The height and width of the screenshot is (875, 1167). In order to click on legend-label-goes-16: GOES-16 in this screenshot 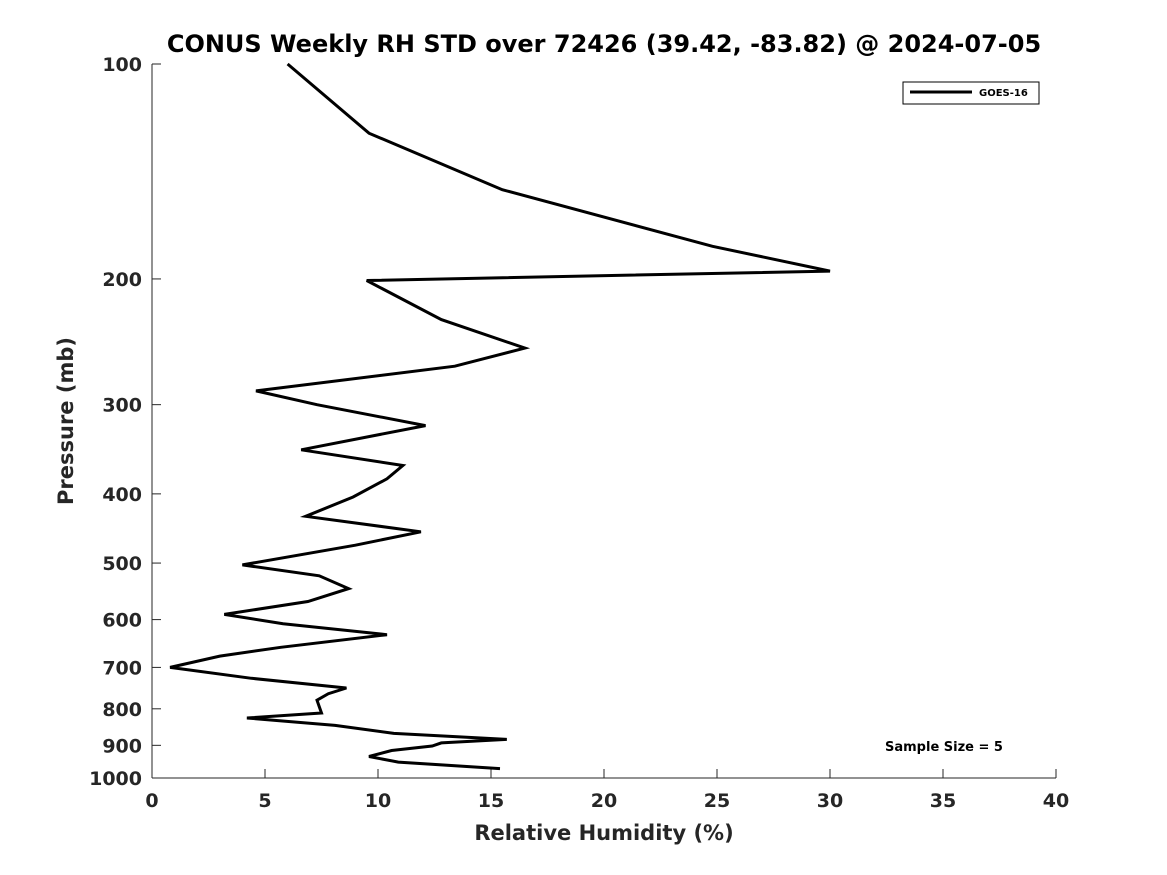, I will do `click(1003, 93)`.